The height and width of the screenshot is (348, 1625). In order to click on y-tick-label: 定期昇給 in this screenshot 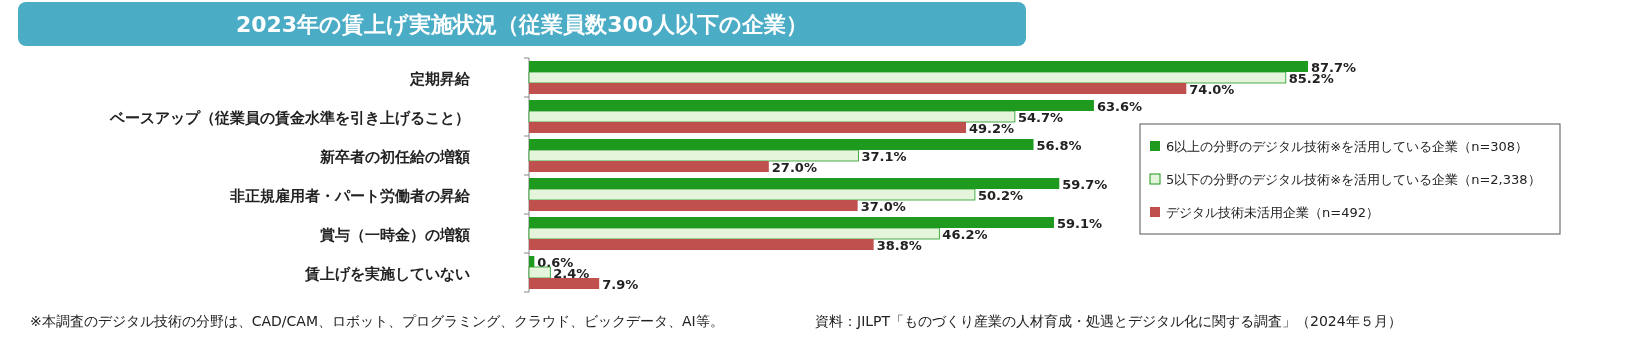, I will do `click(440, 78)`.